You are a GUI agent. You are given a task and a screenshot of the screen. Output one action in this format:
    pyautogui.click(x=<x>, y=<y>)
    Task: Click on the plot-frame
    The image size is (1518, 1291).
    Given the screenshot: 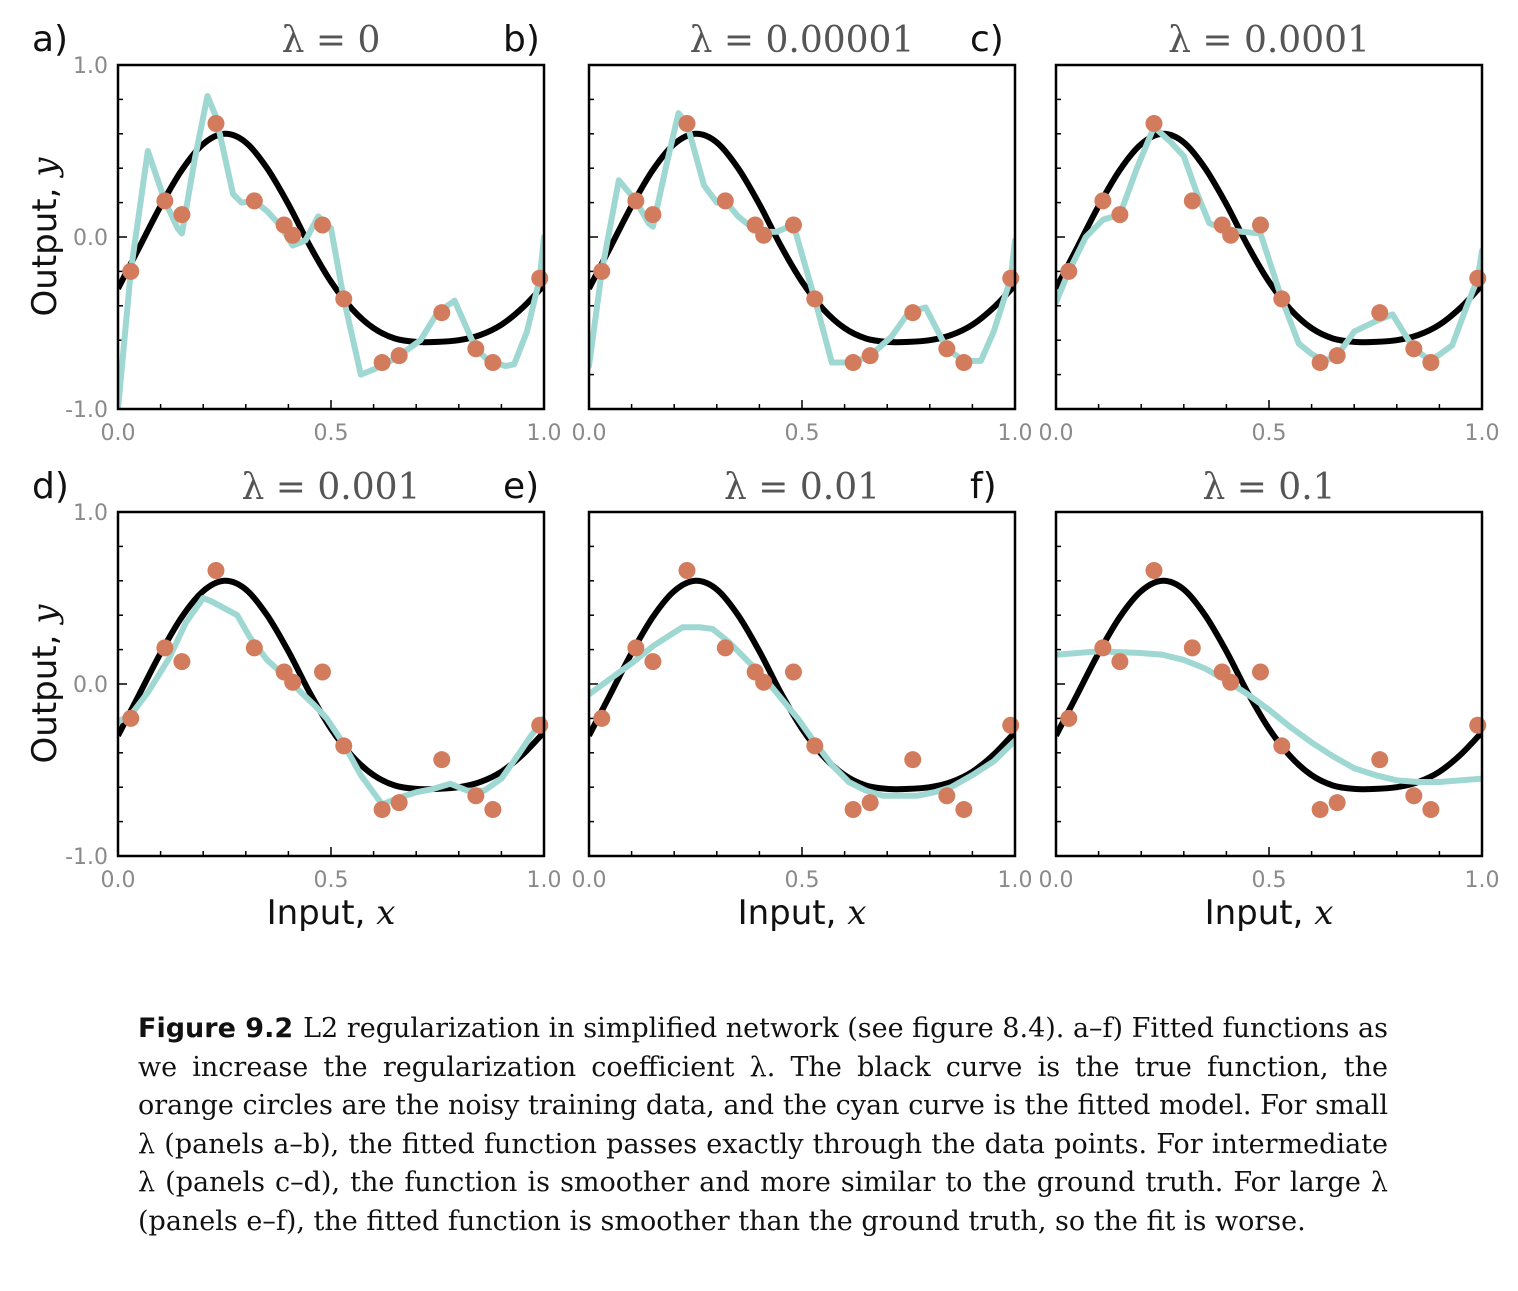 What is the action you would take?
    pyautogui.click(x=331, y=684)
    